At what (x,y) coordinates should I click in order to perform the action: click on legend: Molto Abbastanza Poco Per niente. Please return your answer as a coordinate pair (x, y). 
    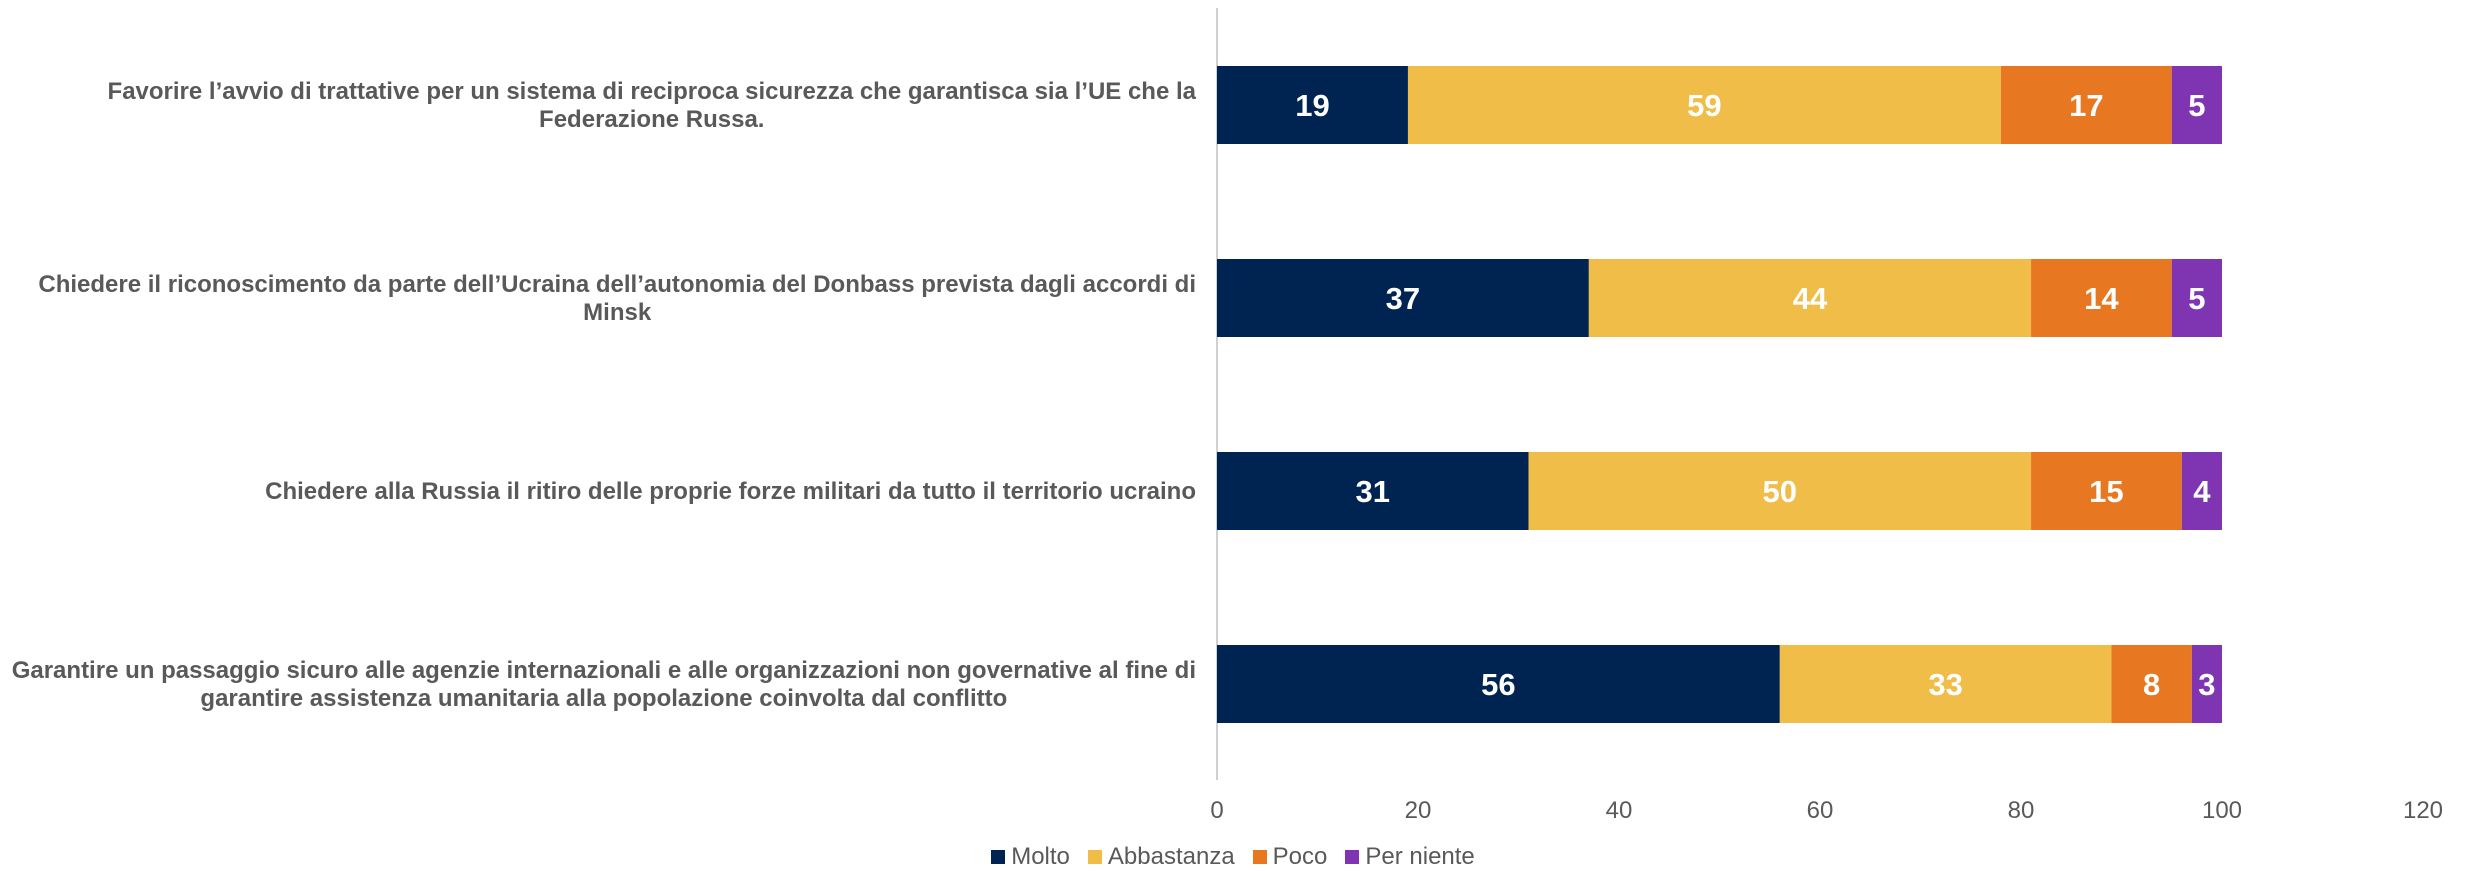
    Looking at the image, I should click on (1233, 857).